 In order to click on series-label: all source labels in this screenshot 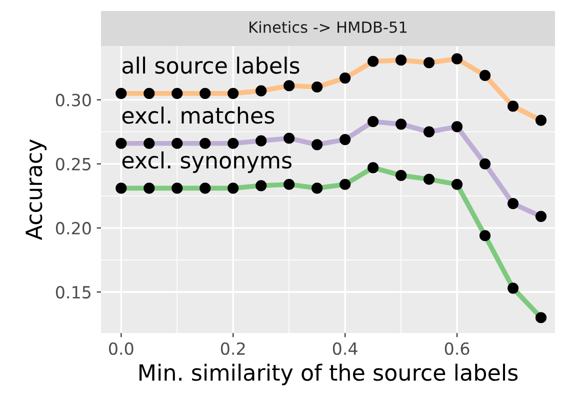, I will do `click(211, 65)`.